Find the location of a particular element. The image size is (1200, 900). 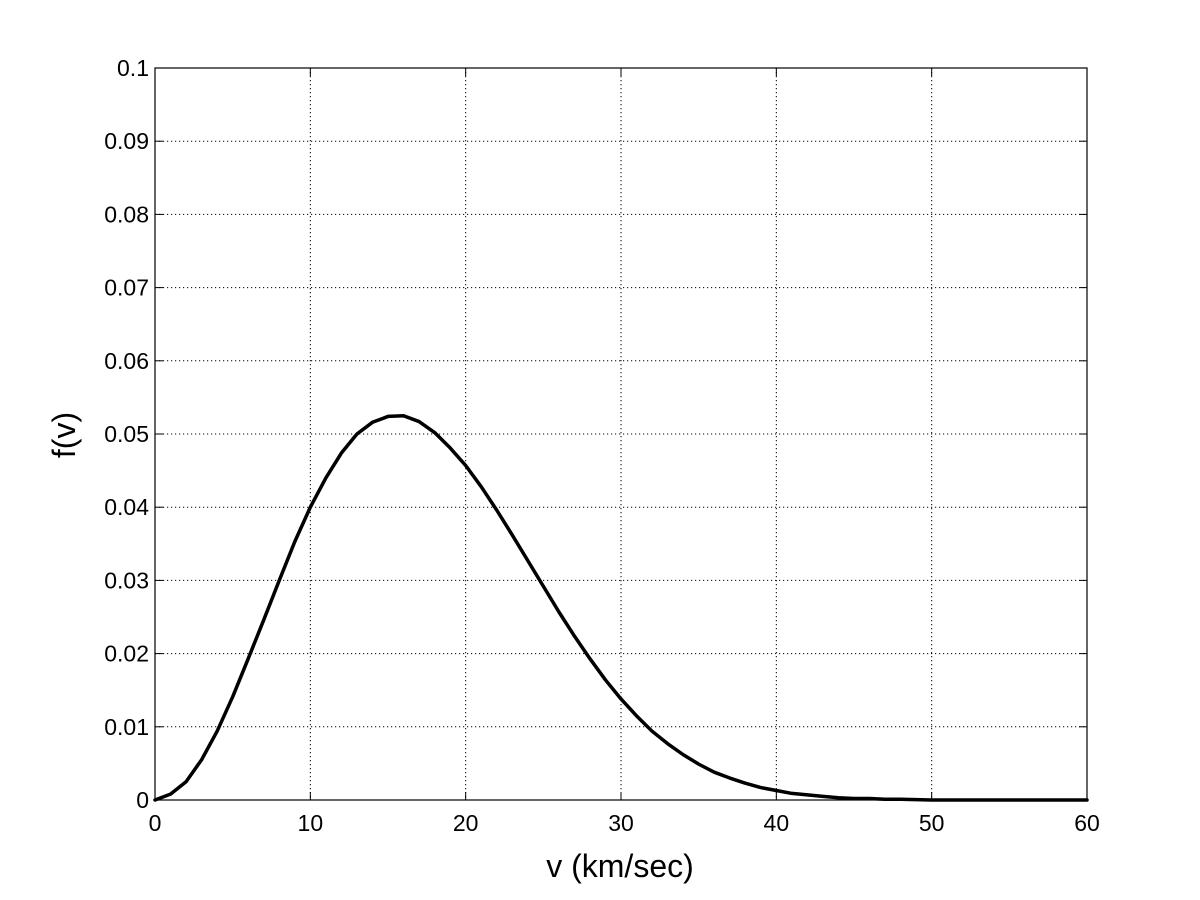

y-tick-label: 0.04 is located at coordinates (126, 507).